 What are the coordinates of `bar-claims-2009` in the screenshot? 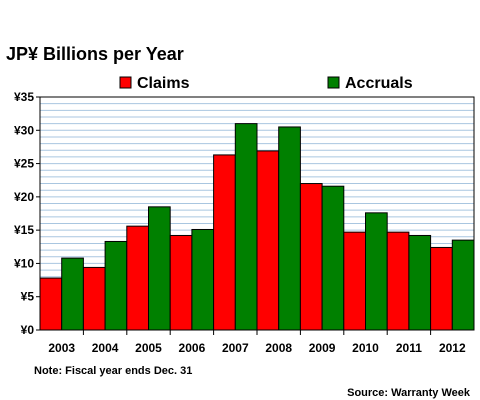 It's located at (311, 257).